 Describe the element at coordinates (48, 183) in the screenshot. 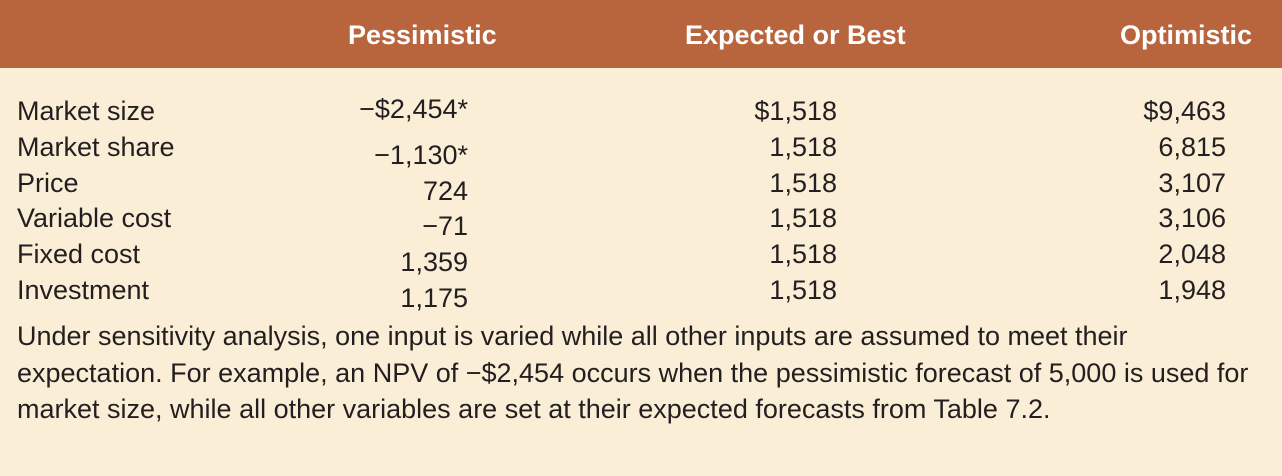

I see `row-label: Price` at that location.